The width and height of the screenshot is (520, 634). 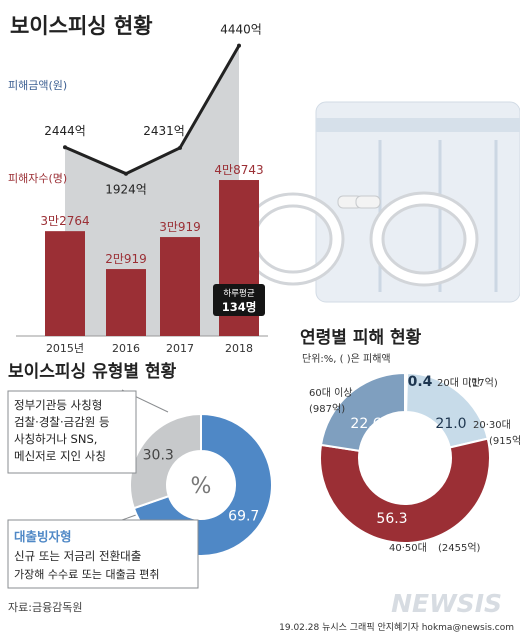 What do you see at coordinates (446, 603) in the screenshot?
I see `newsis-watermark: NEWSIS` at bounding box center [446, 603].